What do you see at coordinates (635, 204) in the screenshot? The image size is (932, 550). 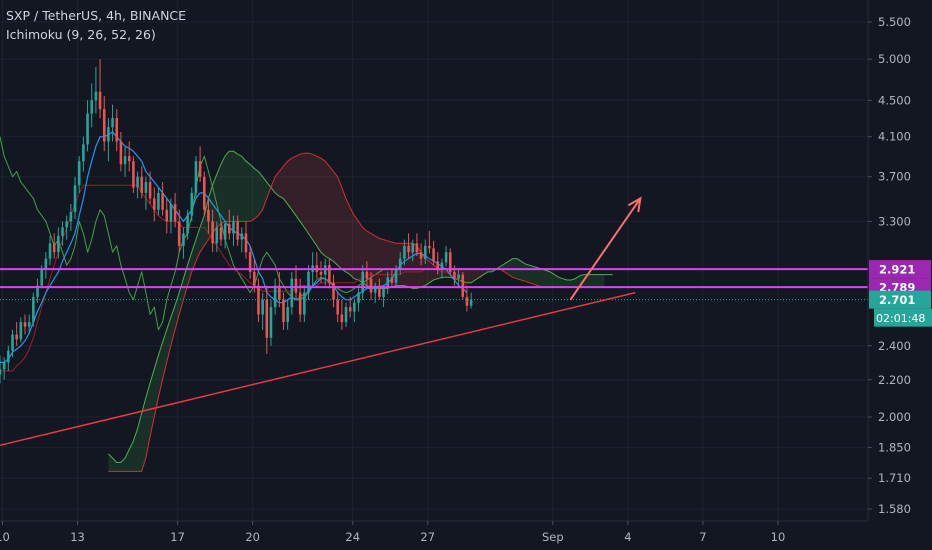 I see `projection-arrow-head` at bounding box center [635, 204].